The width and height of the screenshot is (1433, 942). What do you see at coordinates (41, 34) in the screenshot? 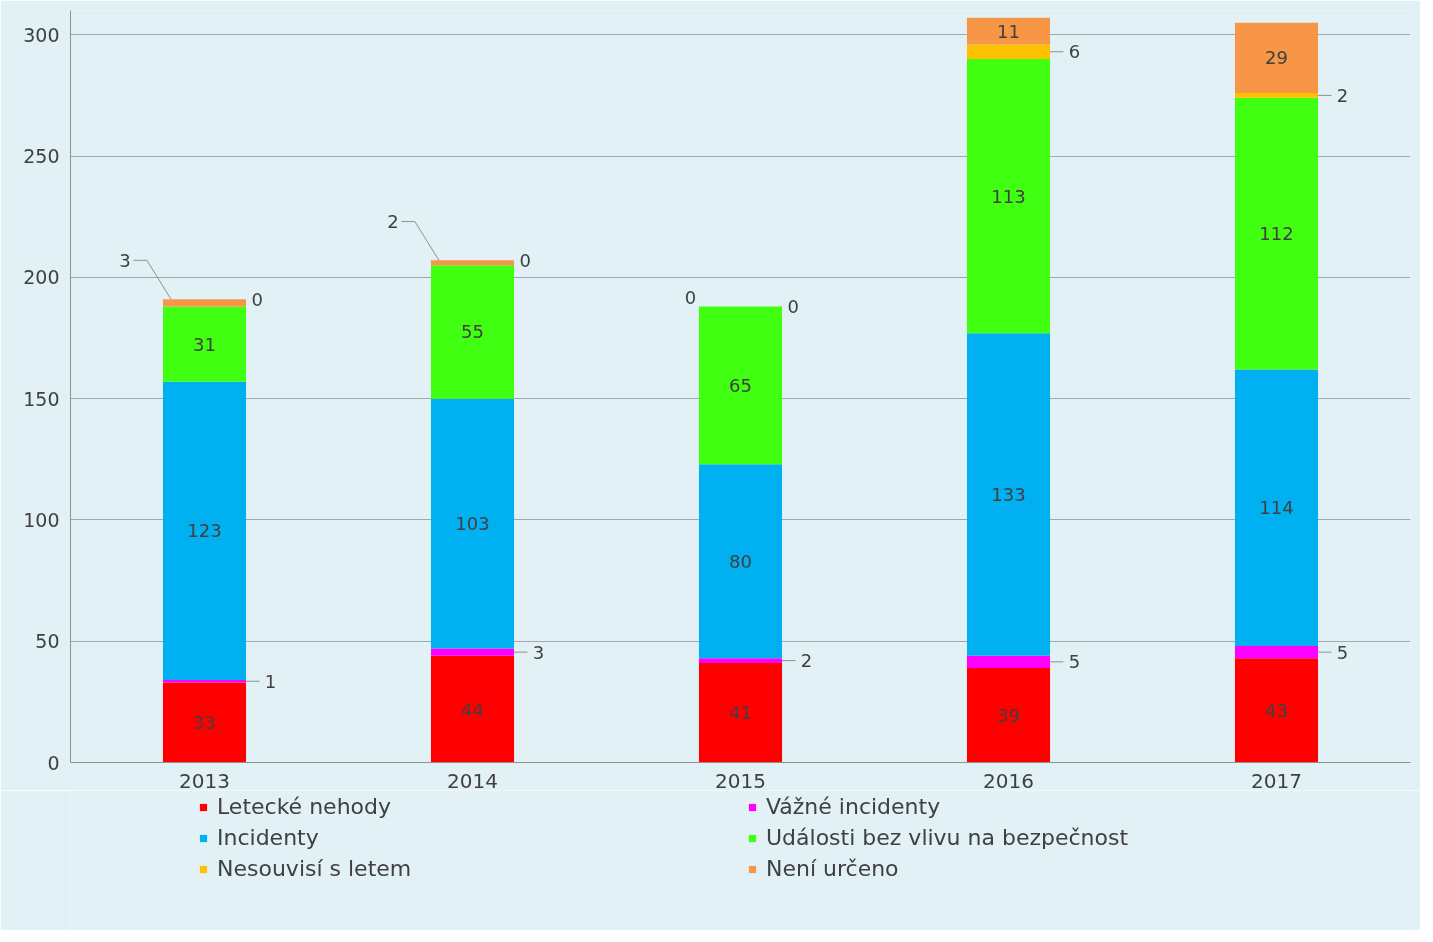
I see `y-tick-label: 300` at bounding box center [41, 34].